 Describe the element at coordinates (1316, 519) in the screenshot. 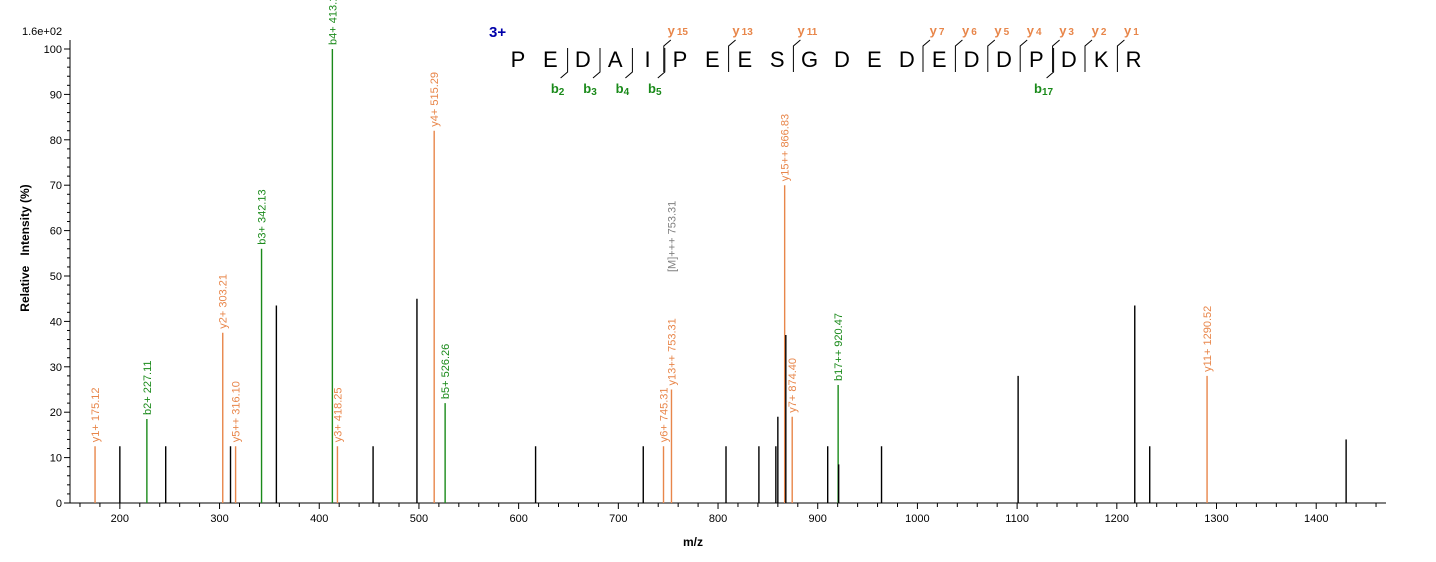

I see `x-tick-label: 1400` at that location.